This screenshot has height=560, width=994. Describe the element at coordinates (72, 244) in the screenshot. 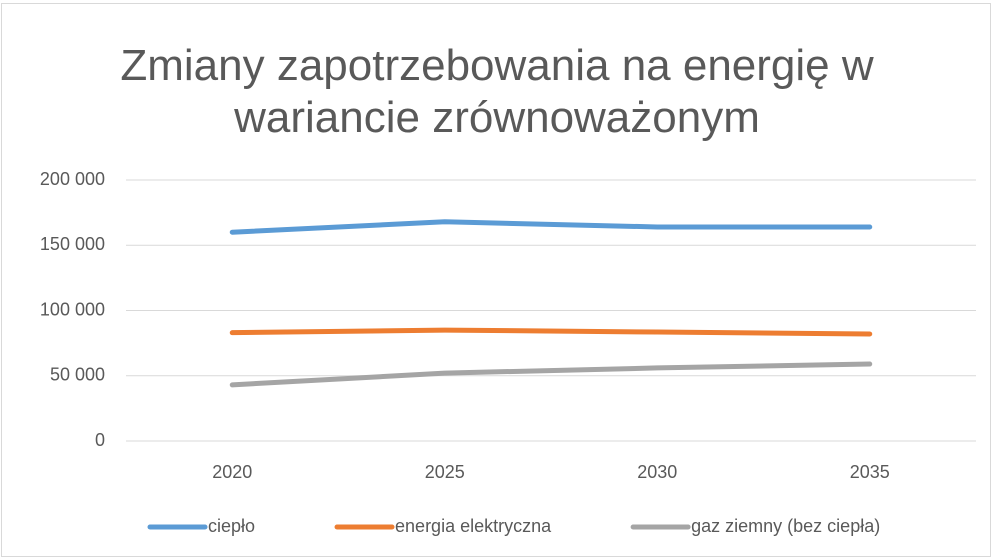

I see `y-tick-label: 150 000` at that location.